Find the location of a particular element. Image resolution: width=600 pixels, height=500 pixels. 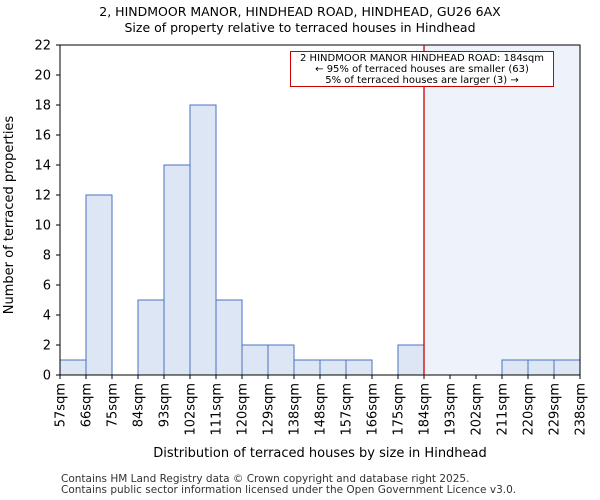

x-tick-label: 211sqm is located at coordinates (503, 409).